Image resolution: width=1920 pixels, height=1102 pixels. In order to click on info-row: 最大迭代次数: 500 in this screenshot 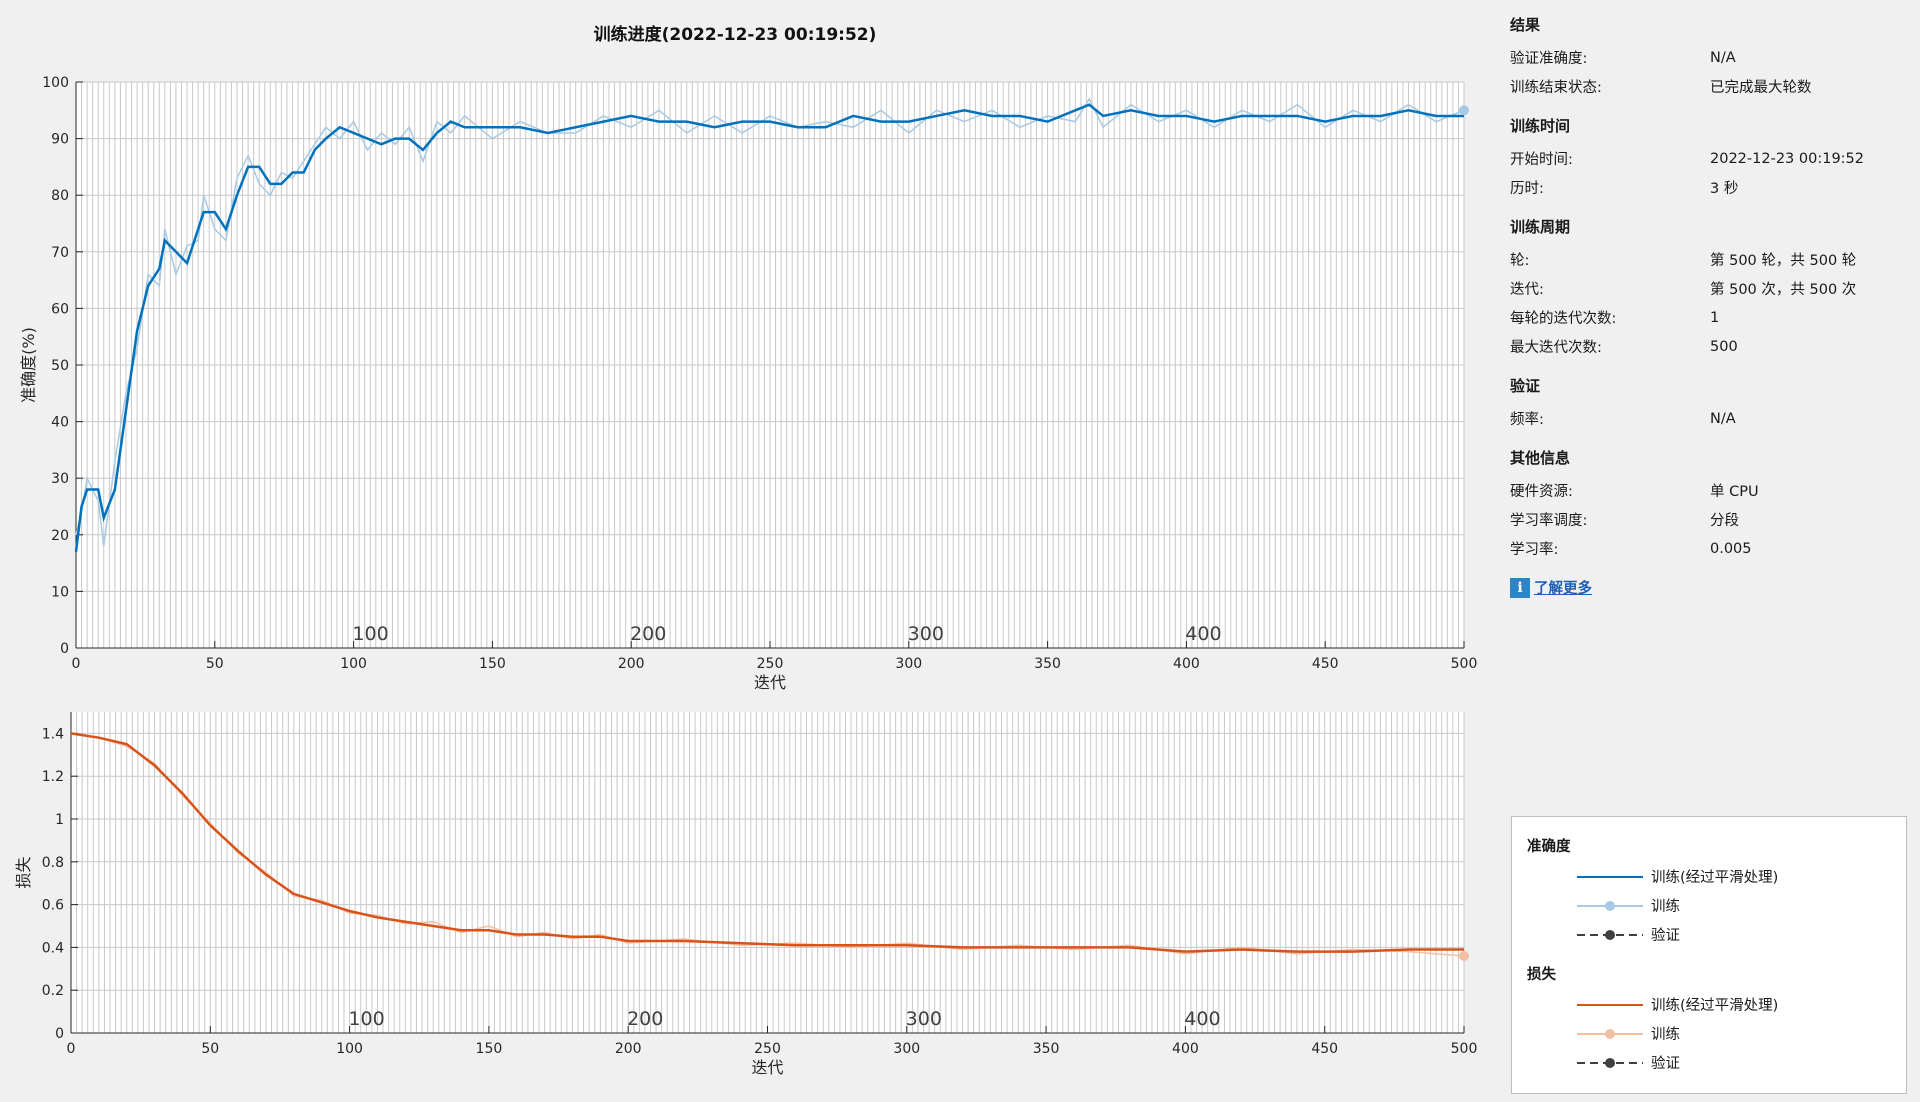, I will do `click(1700, 346)`.